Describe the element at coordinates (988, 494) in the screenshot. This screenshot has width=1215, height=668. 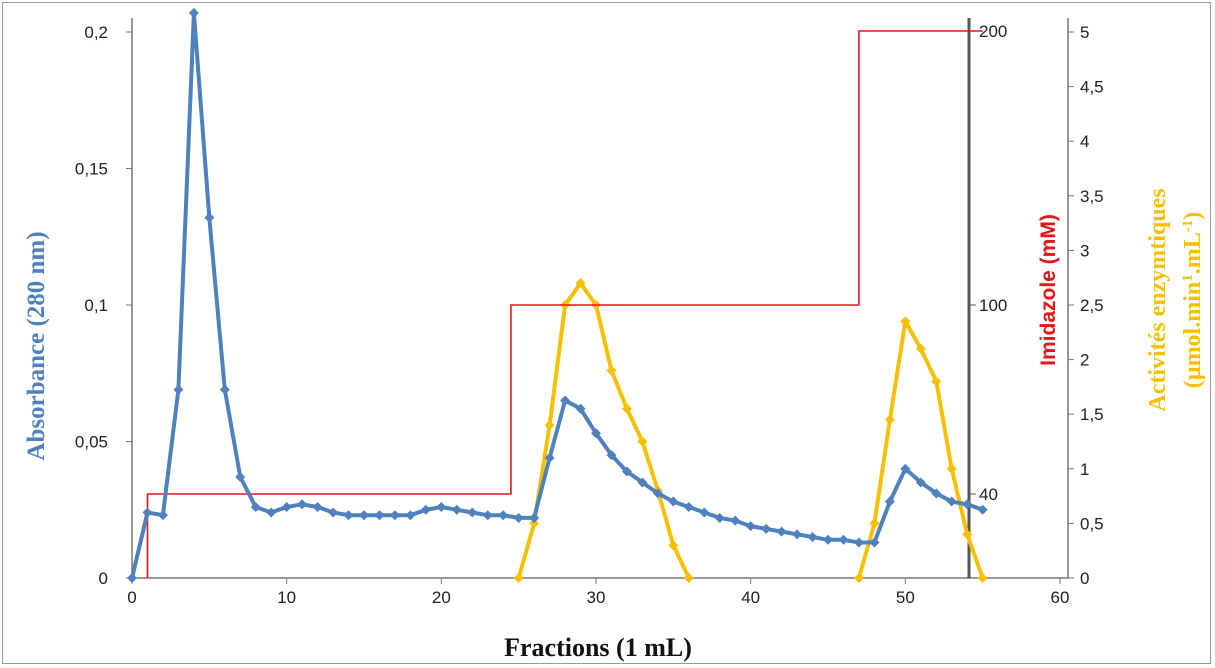
I see `imidazole-tick-label: 40` at that location.